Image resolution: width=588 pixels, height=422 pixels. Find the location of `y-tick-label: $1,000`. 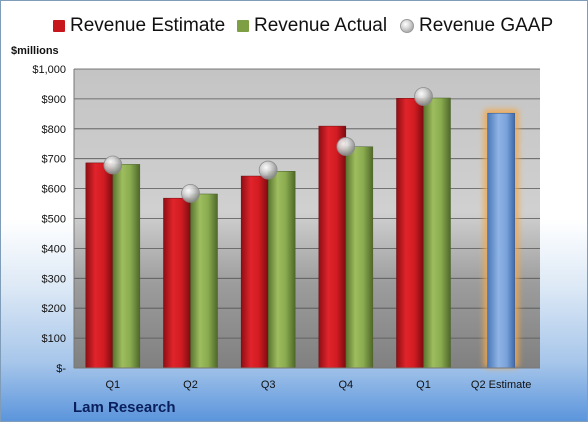

y-tick-label: $1,000 is located at coordinates (49, 70).